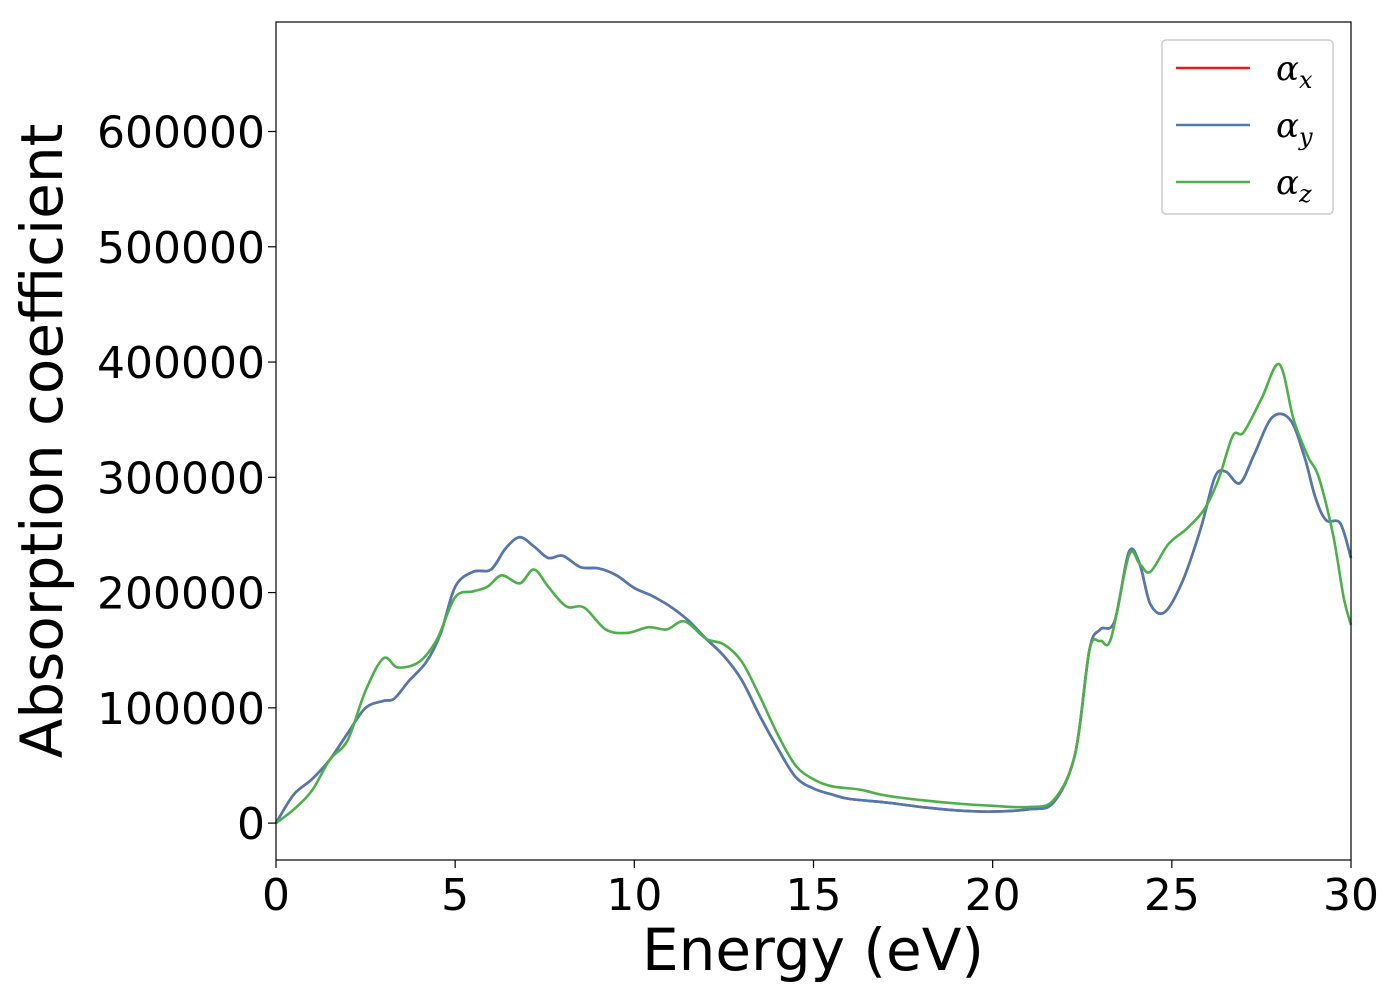  I want to click on x-tick-label: 20, so click(993, 895).